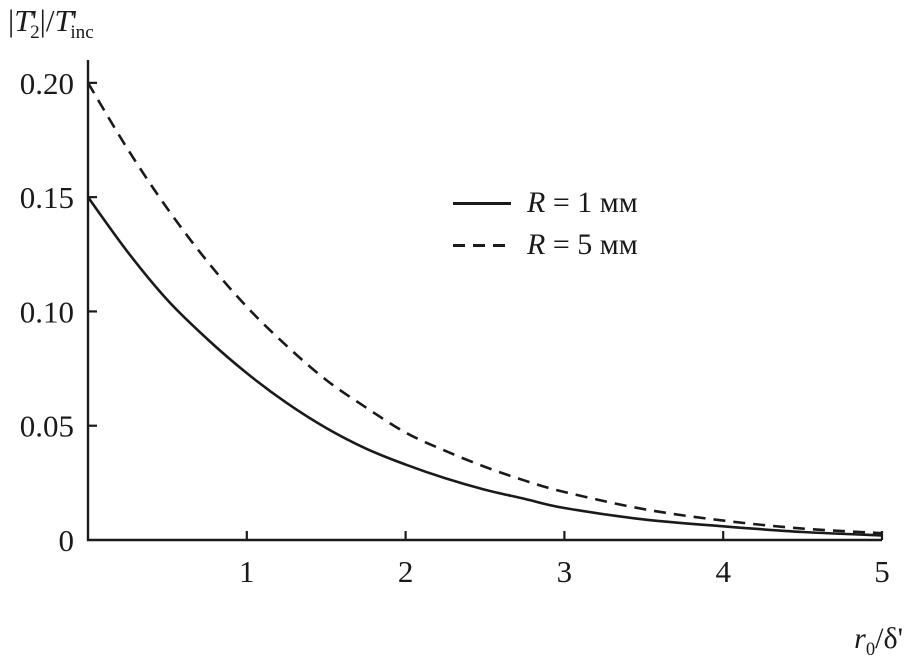 The image size is (919, 665). What do you see at coordinates (591, 202) in the screenshot?
I see `legend-value-solid: = 1 мм` at bounding box center [591, 202].